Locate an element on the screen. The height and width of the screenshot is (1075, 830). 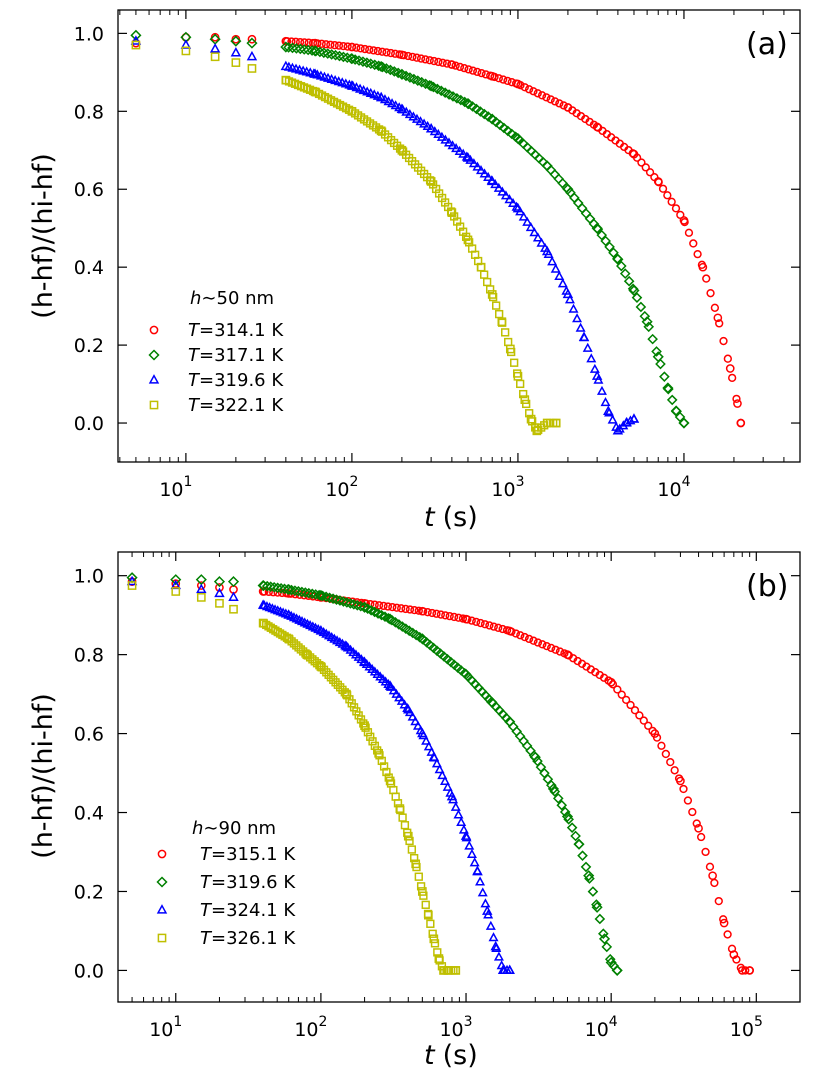
legend-label: T=324.1 K is located at coordinates (248, 910).